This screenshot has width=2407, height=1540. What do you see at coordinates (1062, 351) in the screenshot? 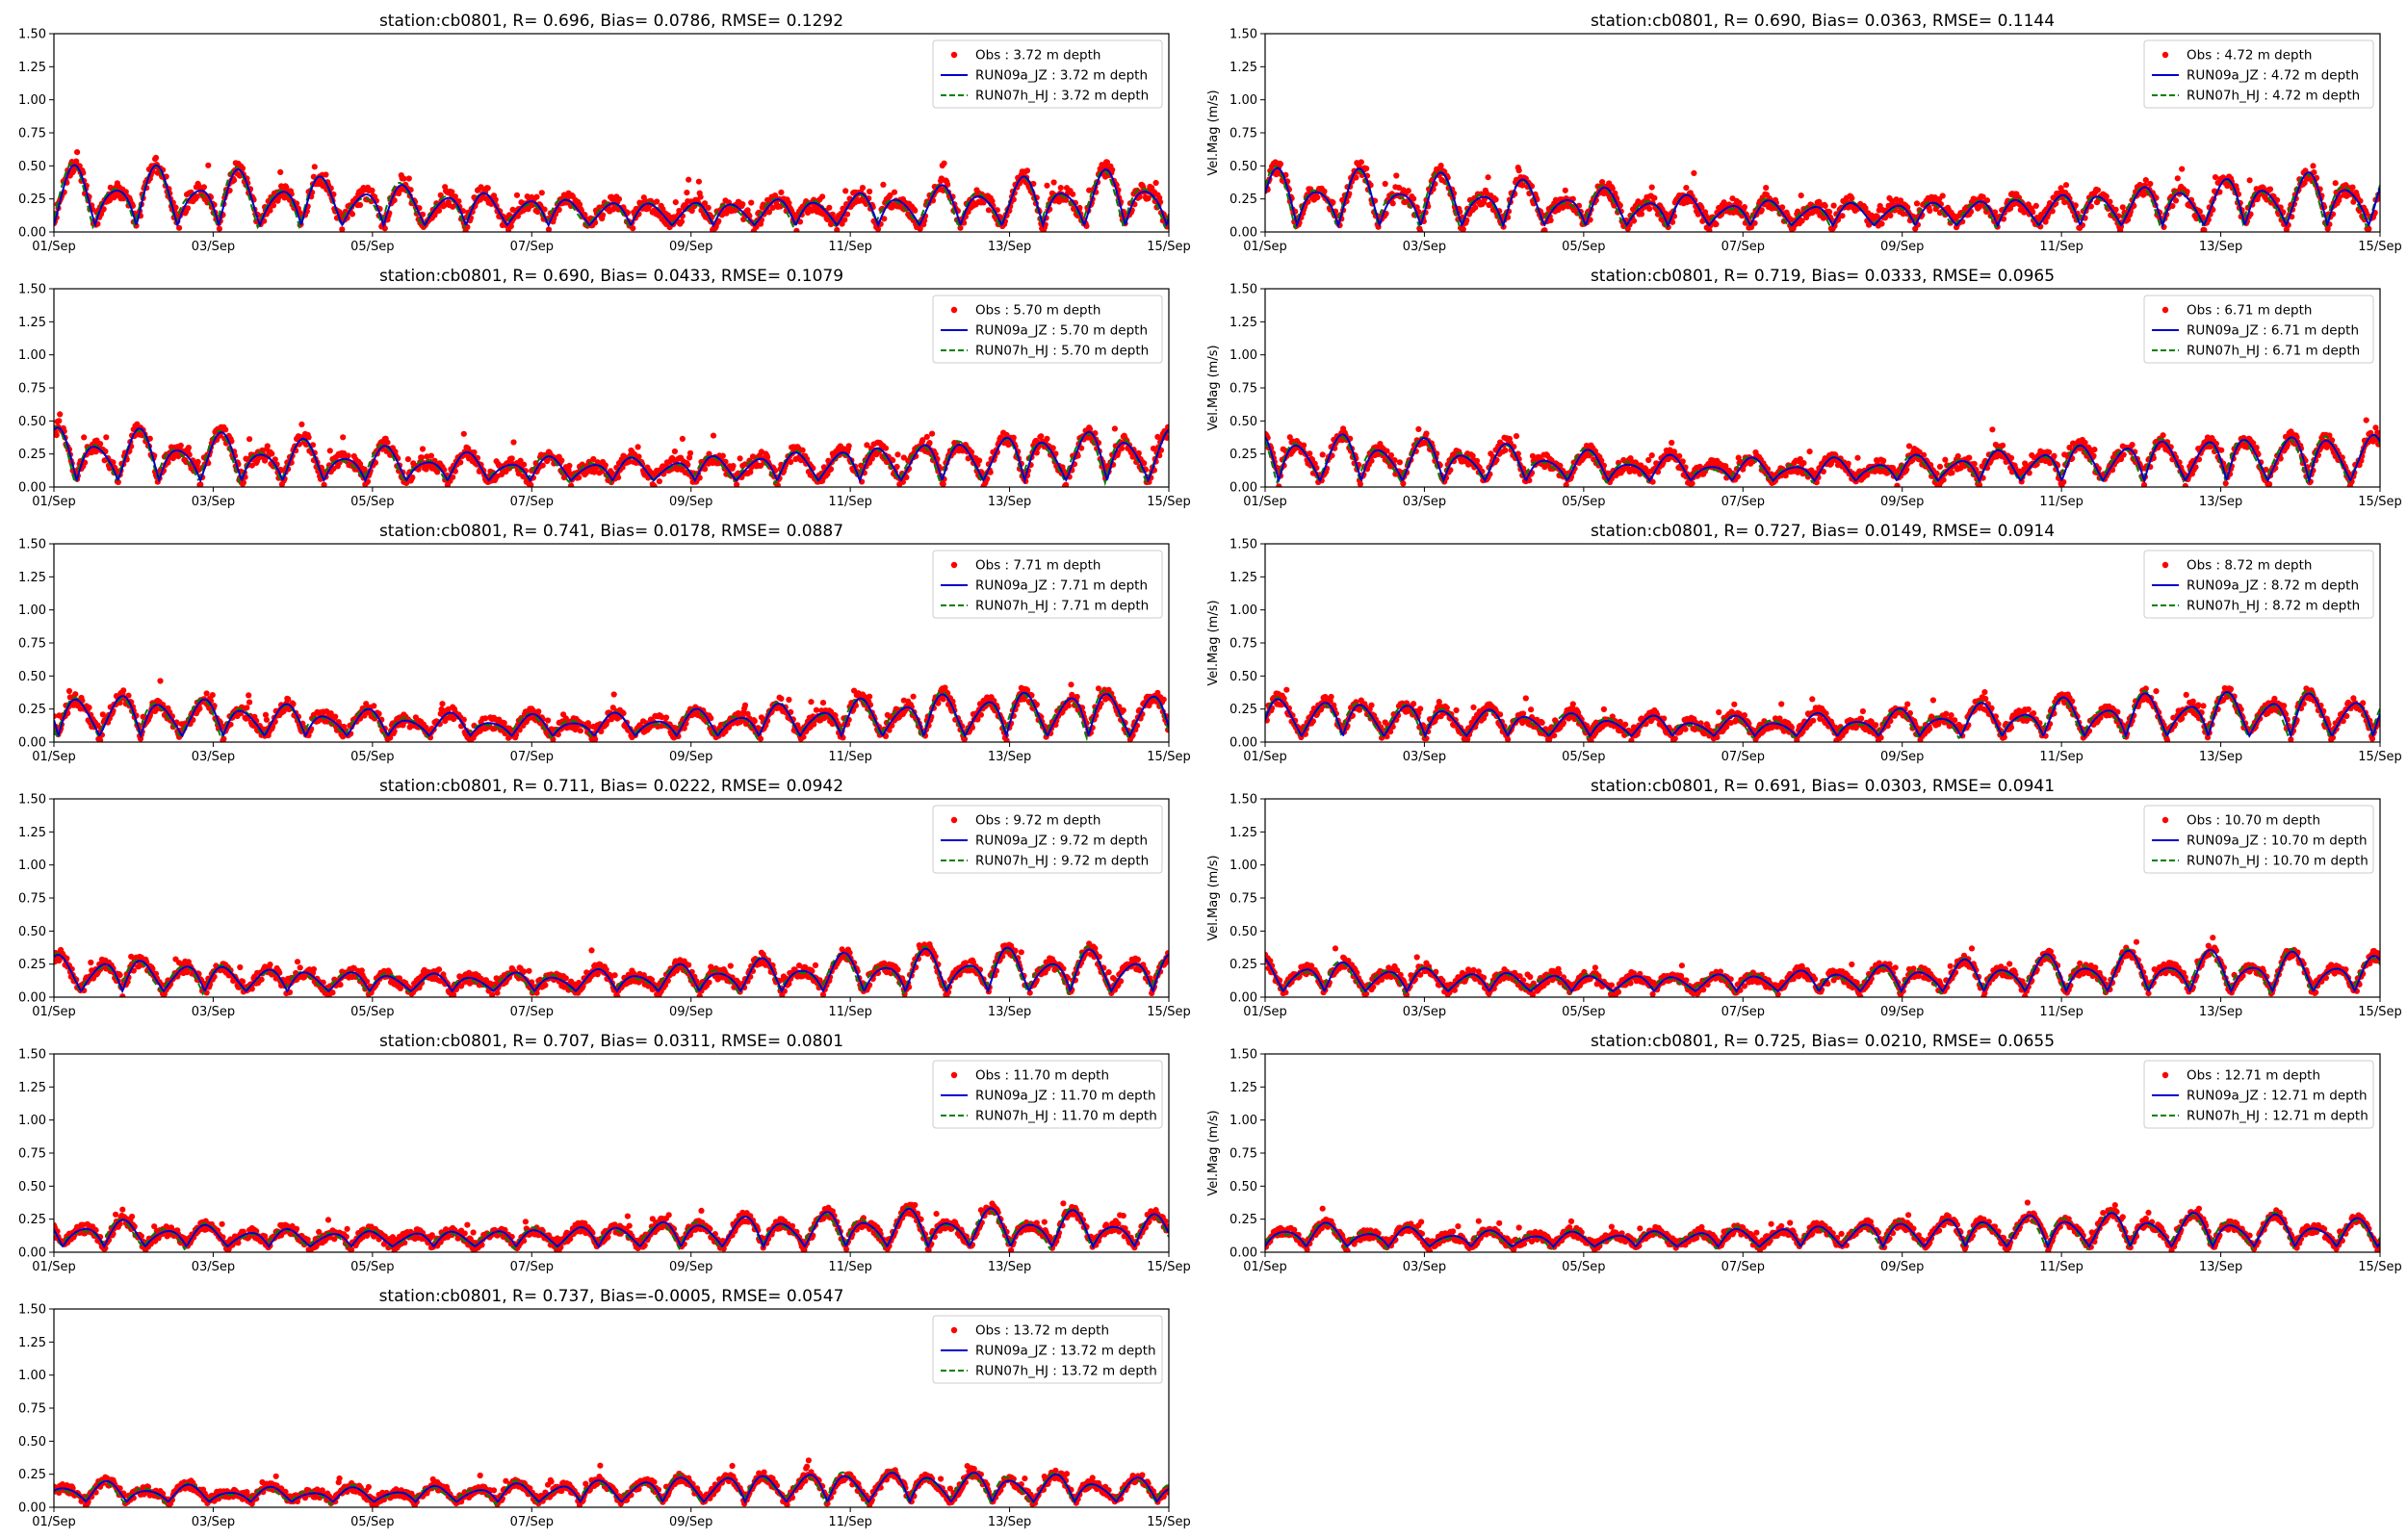
I see `legend-label: RUN07h_HJ : 5.70 m depth` at bounding box center [1062, 351].